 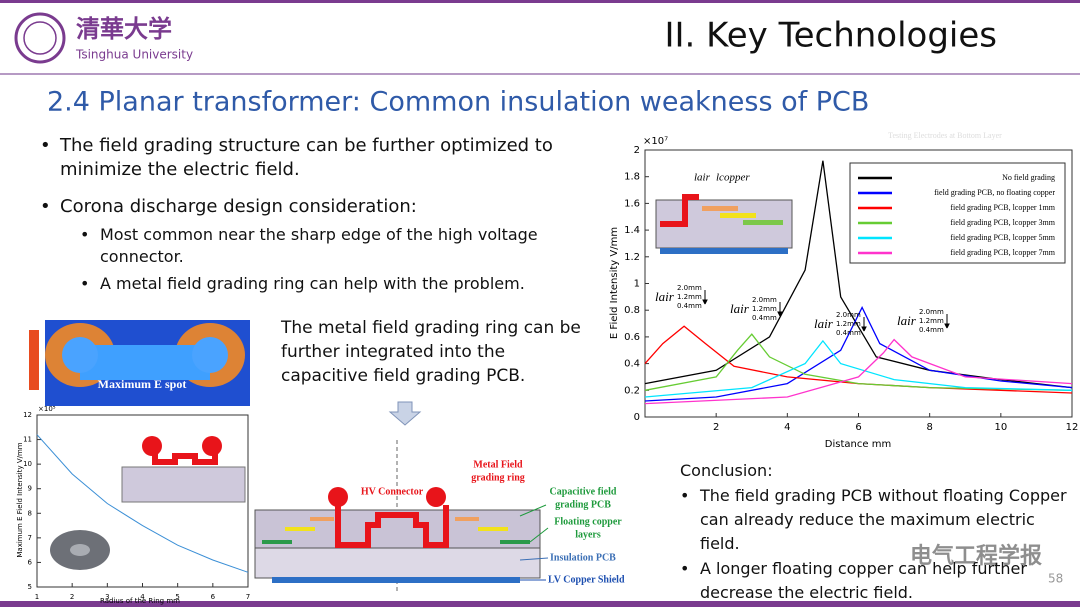 I want to click on insulation-pcb, so click(x=397, y=563).